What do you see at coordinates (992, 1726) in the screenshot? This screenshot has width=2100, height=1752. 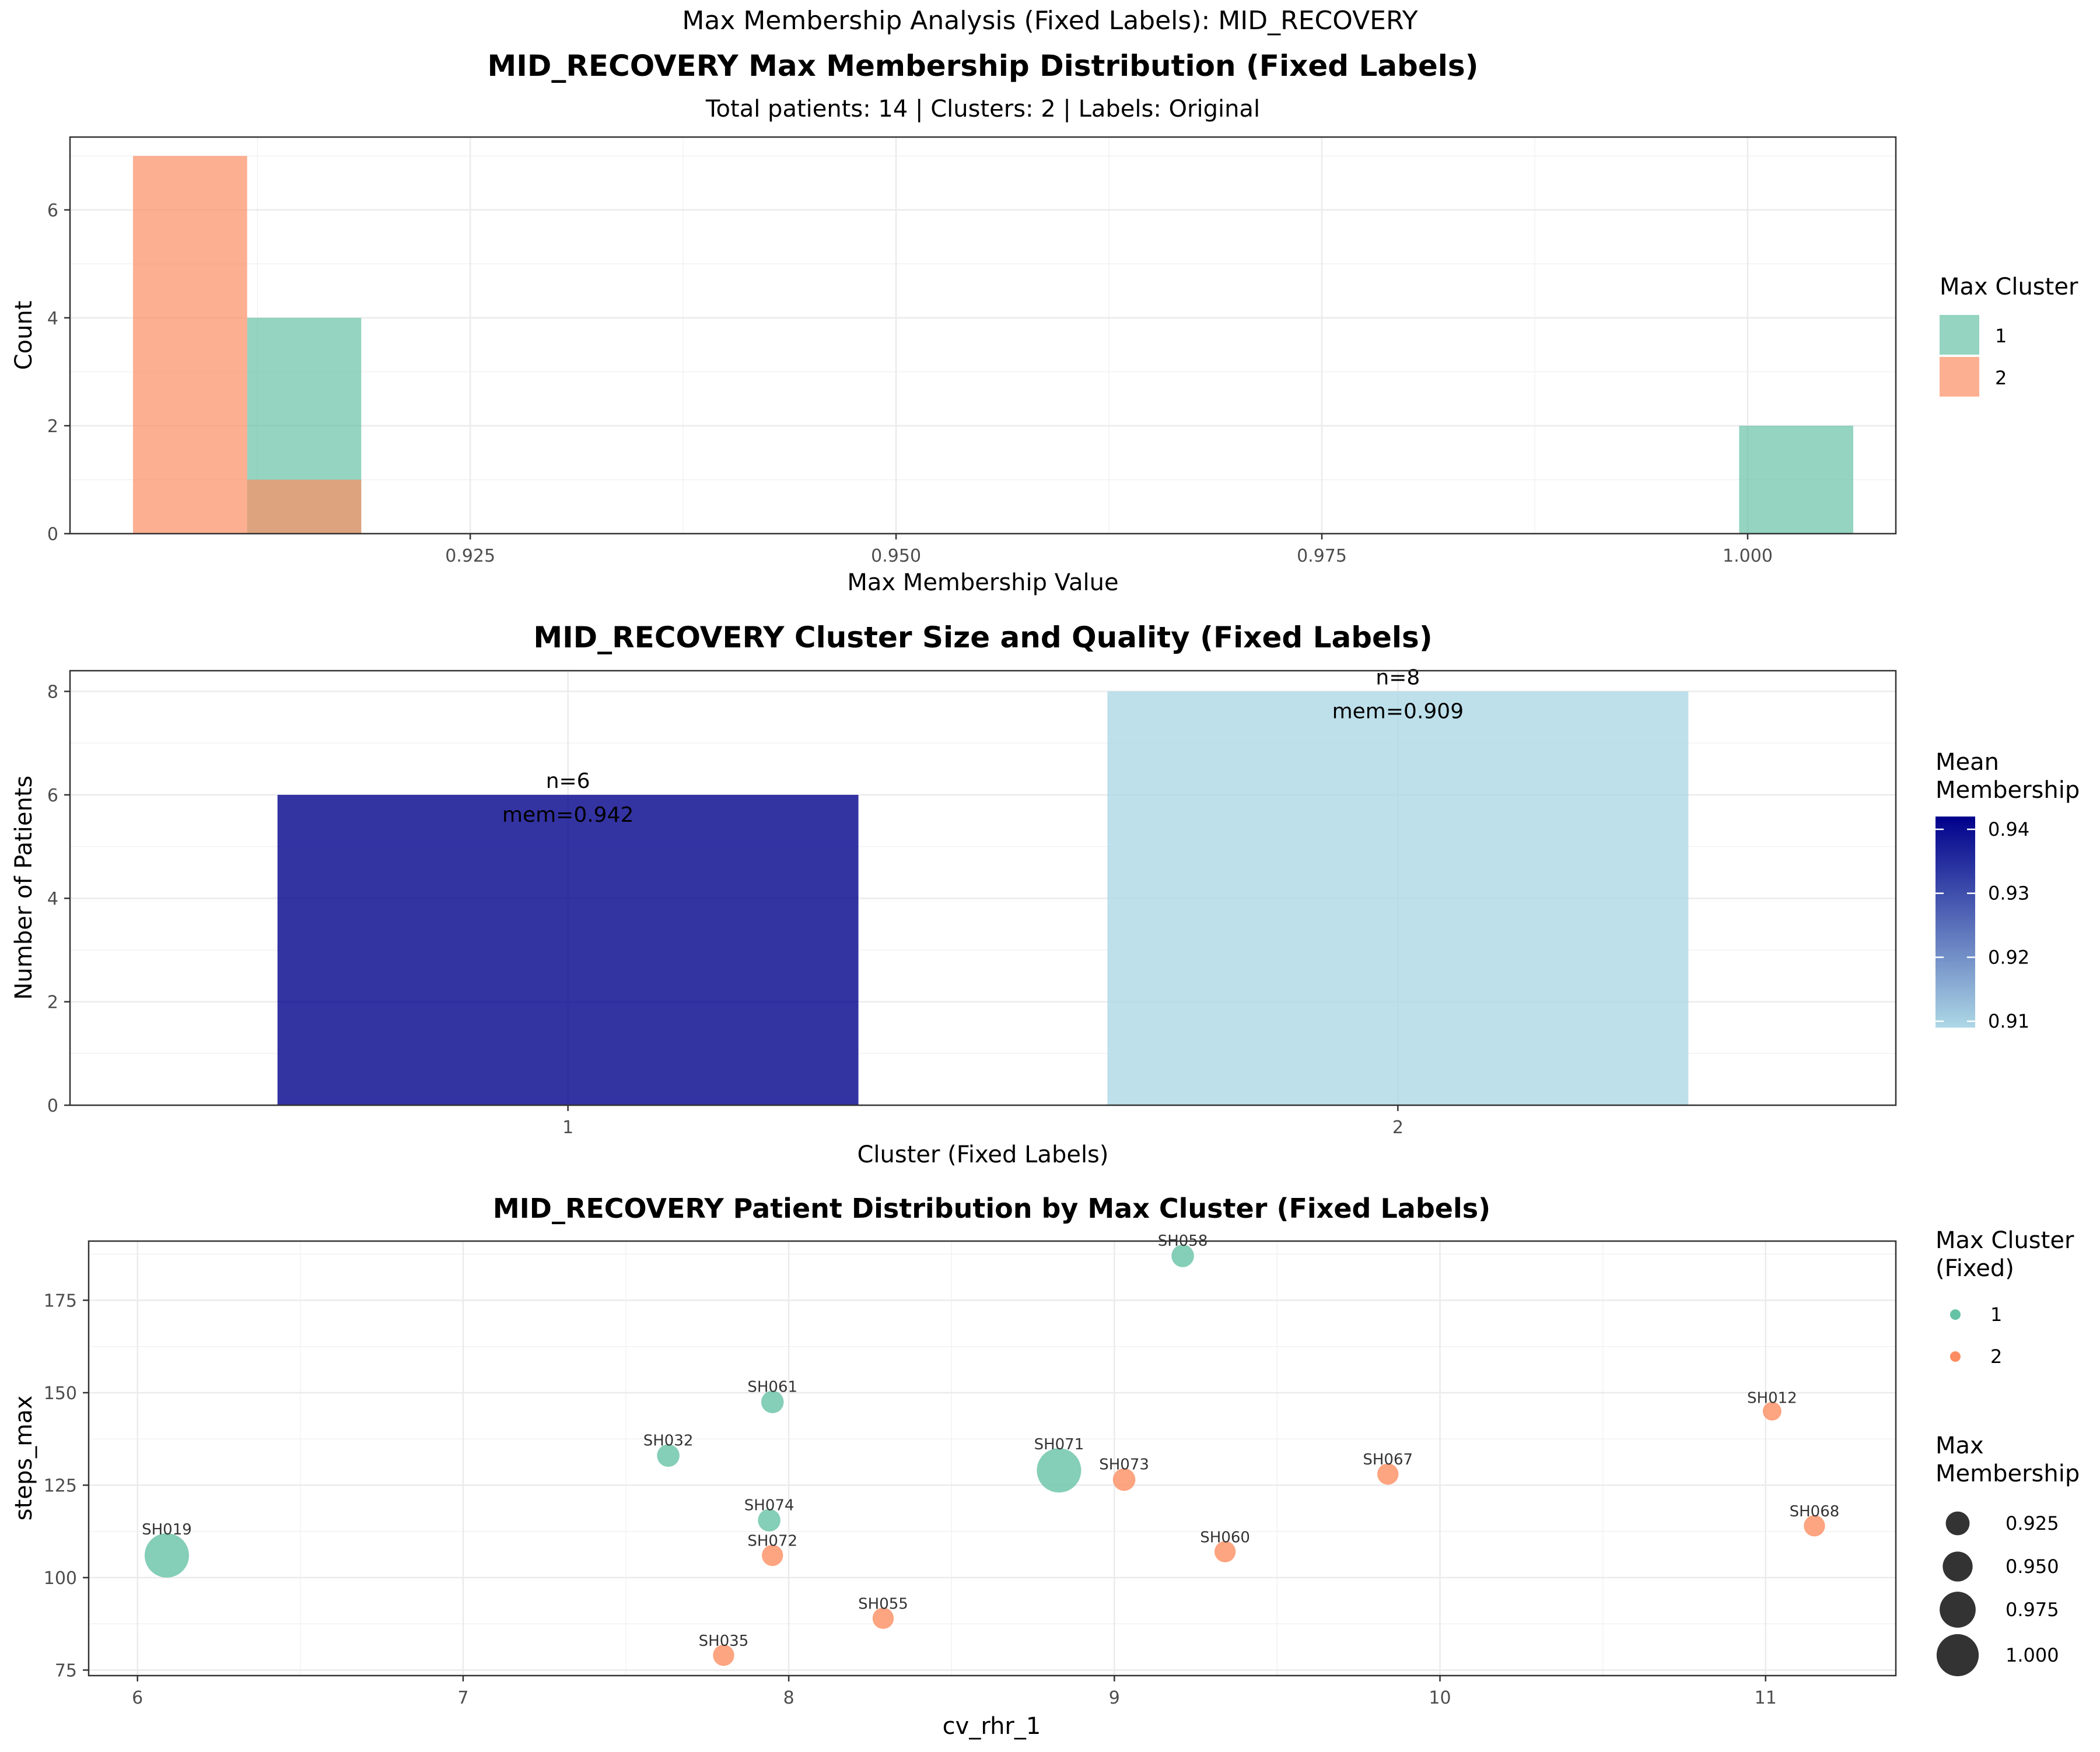 I see `scatter-xlabel: cv_rhr_1` at bounding box center [992, 1726].